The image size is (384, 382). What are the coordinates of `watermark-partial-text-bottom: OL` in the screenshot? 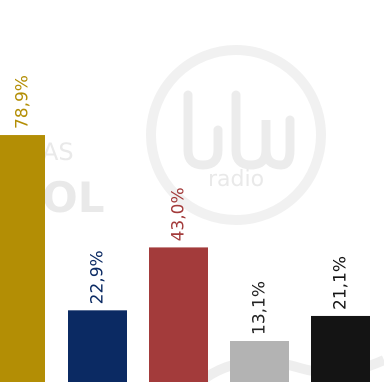 It's located at (73, 197).